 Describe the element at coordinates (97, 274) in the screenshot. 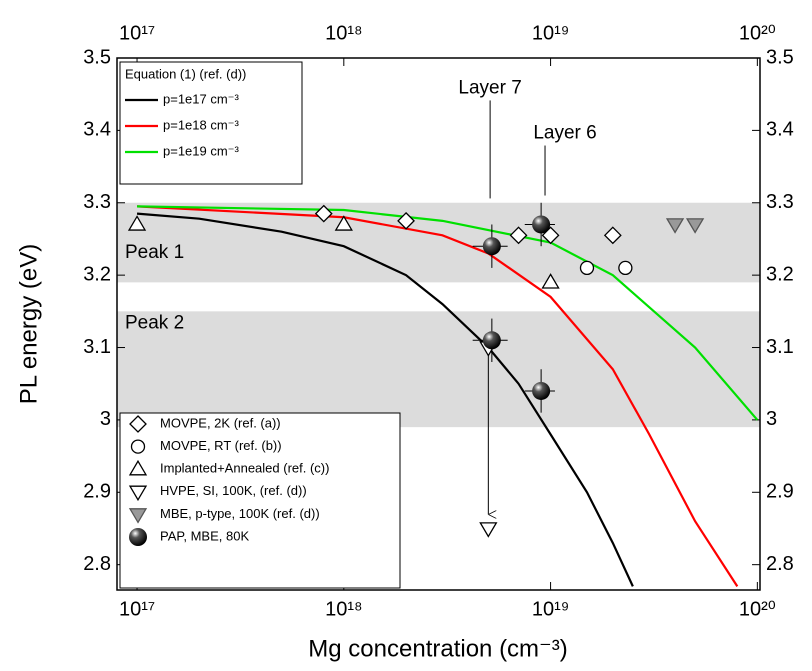

I see `y-tick-label: 3.2` at that location.